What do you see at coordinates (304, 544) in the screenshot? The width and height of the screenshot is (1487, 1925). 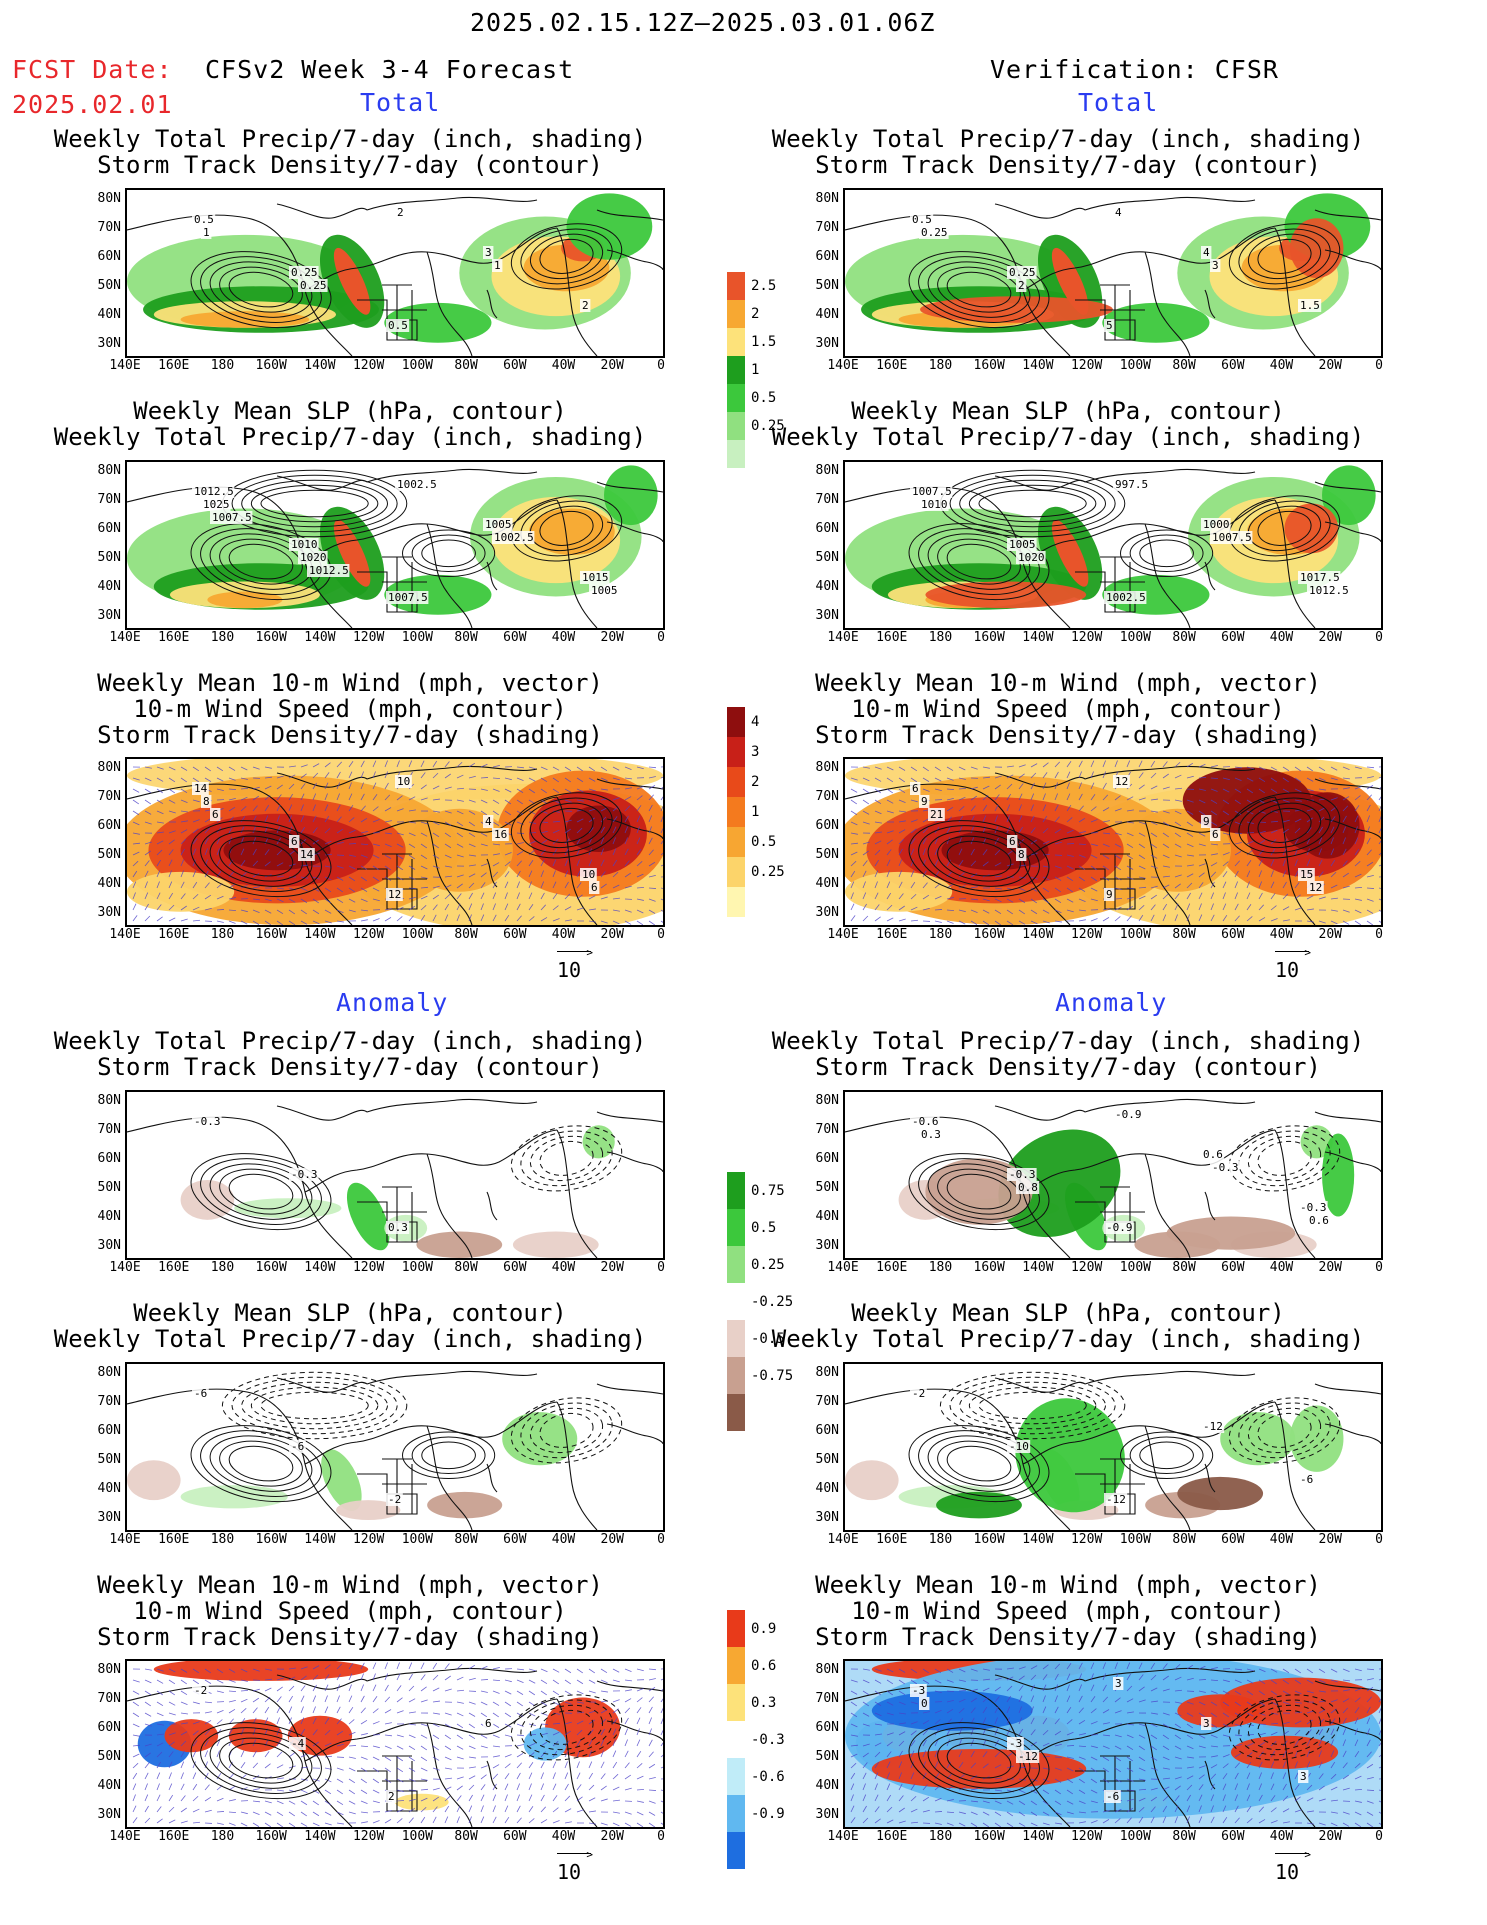 I see `contour-label: 1010` at bounding box center [304, 544].